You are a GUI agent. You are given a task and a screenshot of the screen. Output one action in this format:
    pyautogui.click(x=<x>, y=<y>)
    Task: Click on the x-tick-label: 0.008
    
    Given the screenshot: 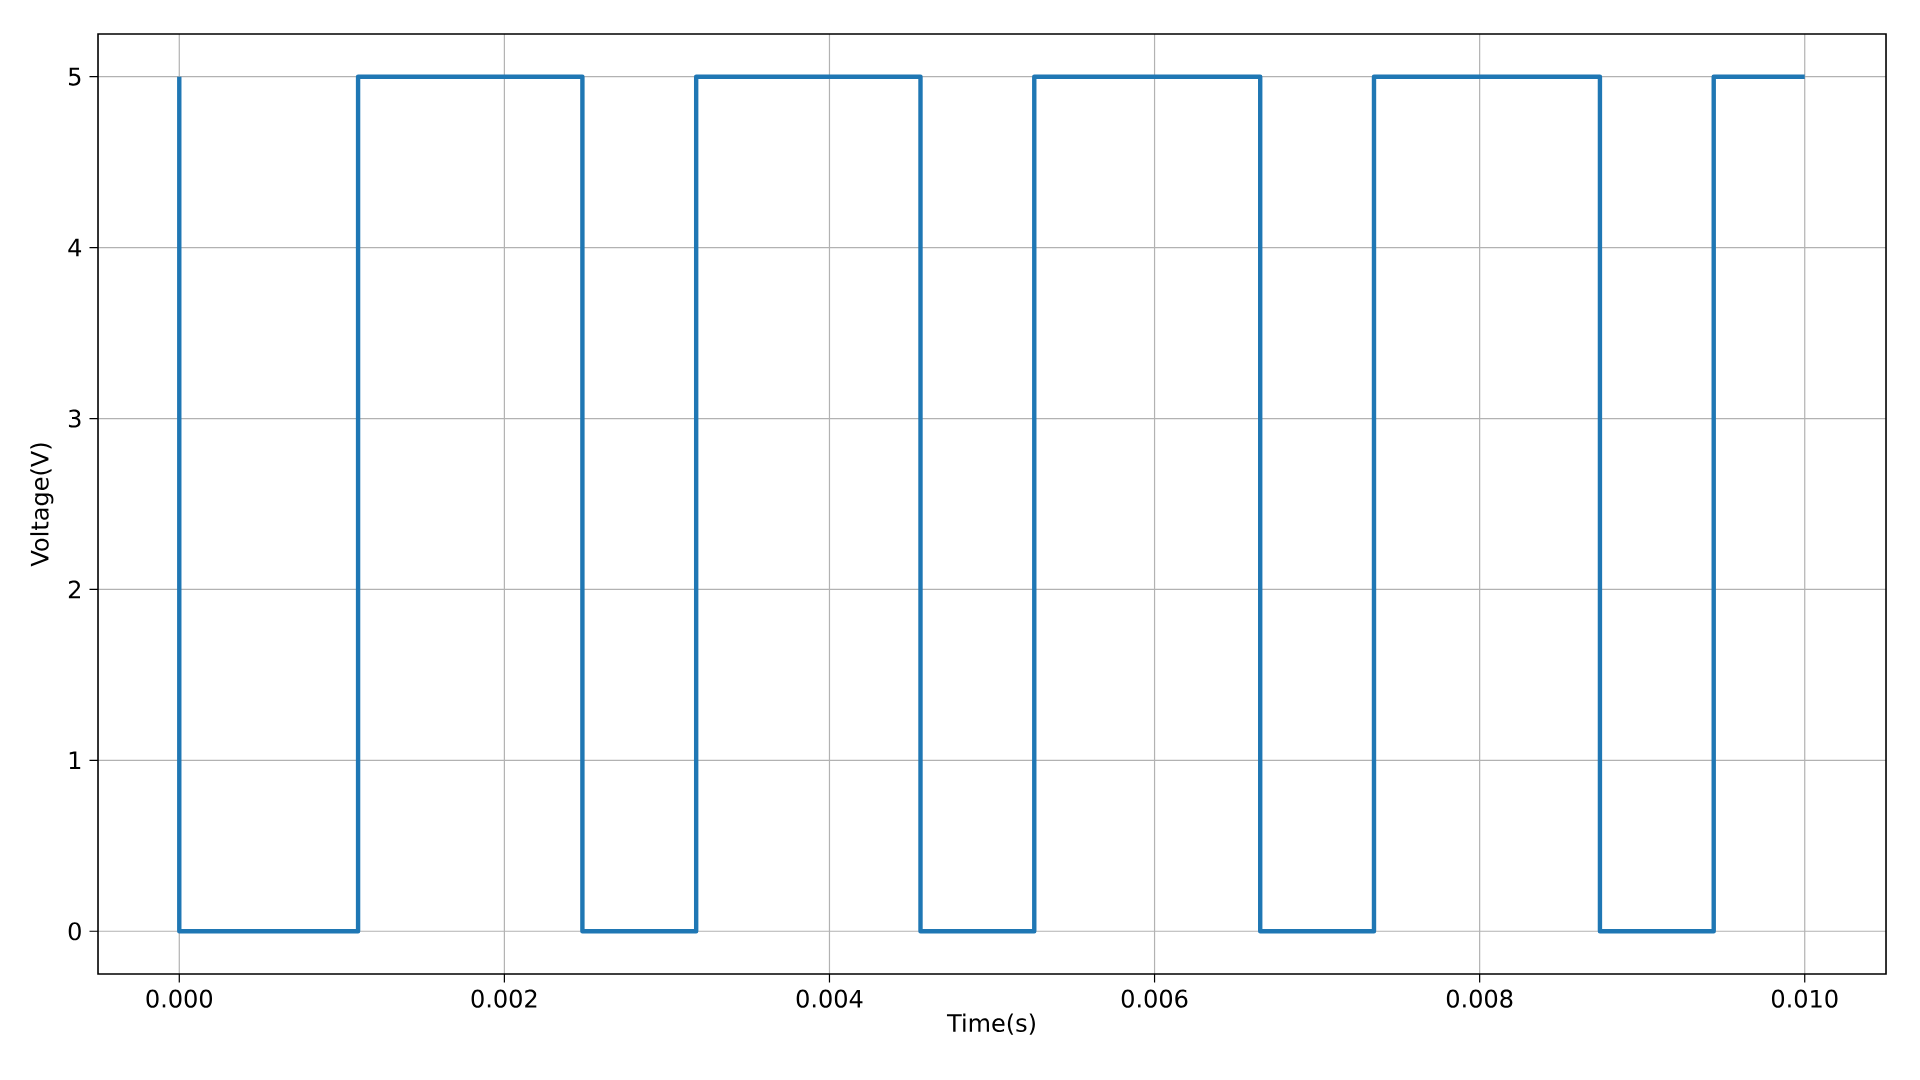 What is the action you would take?
    pyautogui.click(x=1479, y=998)
    